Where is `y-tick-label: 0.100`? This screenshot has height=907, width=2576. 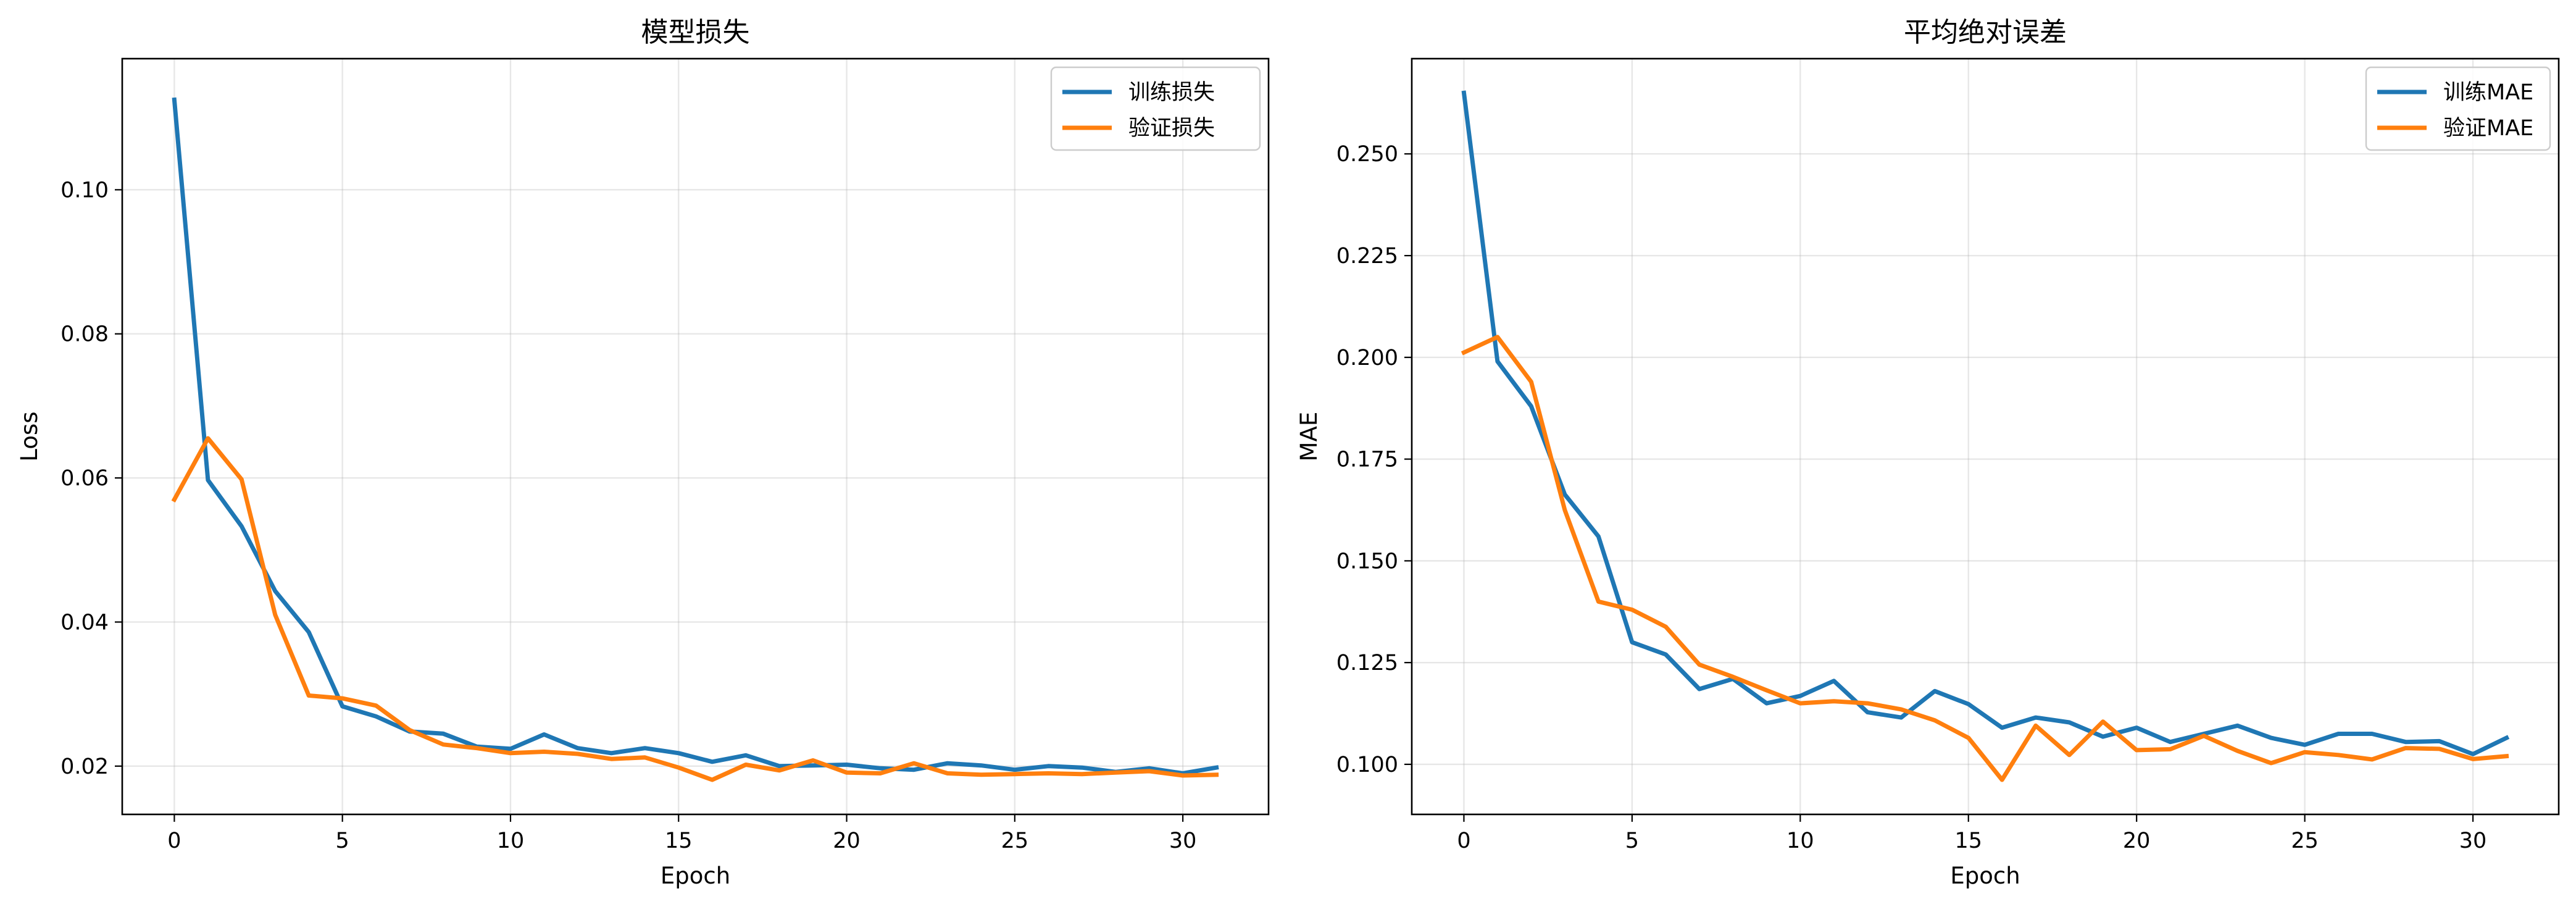
y-tick-label: 0.100 is located at coordinates (1367, 765).